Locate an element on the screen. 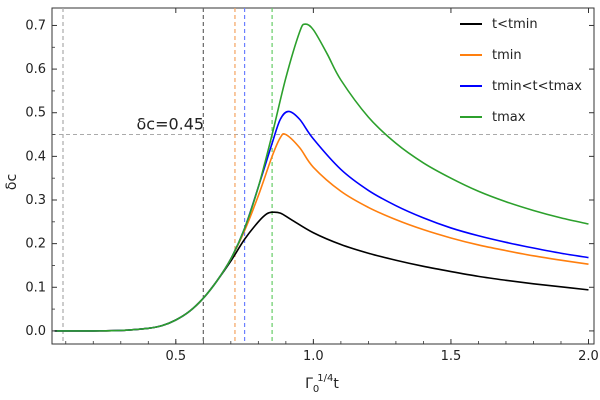 This screenshot has width=600, height=400. x-tick-label: 1.0 is located at coordinates (313, 356).